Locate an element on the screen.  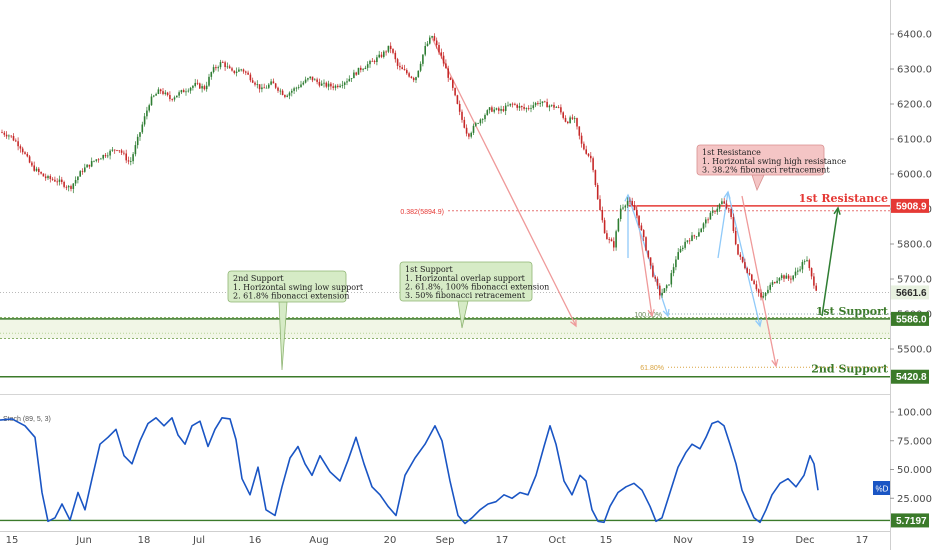
resistance-note-box is located at coordinates (760, 160).